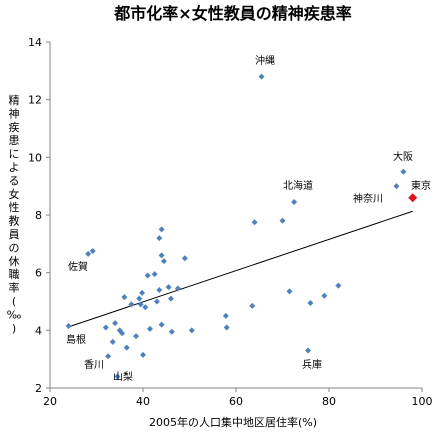  What do you see at coordinates (265, 60) in the screenshot?
I see `annotation-label: 沖縄` at bounding box center [265, 60].